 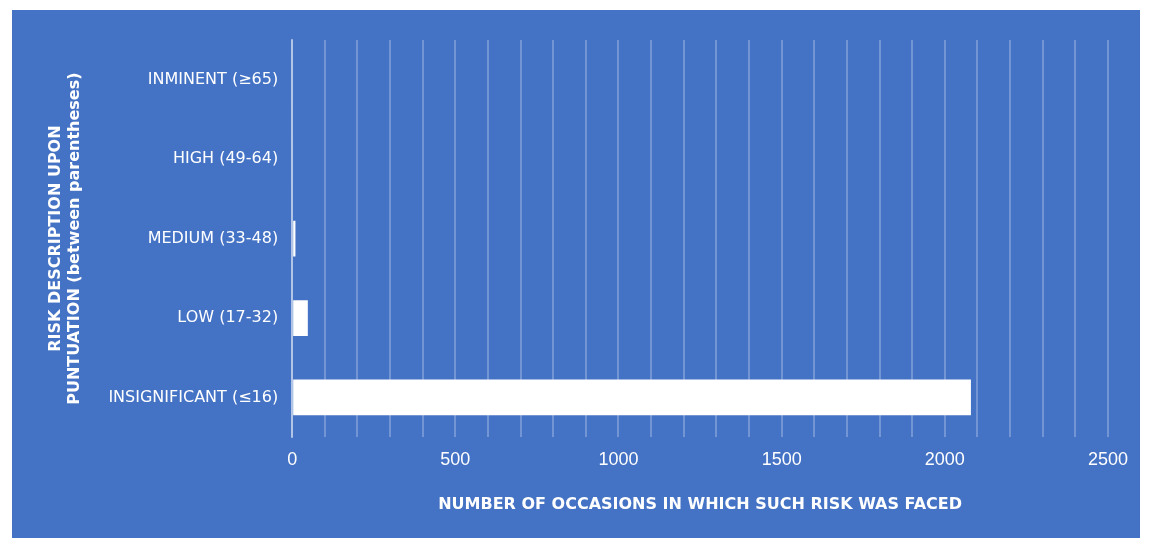 I want to click on x-tick-label: 2000, so click(x=944, y=458).